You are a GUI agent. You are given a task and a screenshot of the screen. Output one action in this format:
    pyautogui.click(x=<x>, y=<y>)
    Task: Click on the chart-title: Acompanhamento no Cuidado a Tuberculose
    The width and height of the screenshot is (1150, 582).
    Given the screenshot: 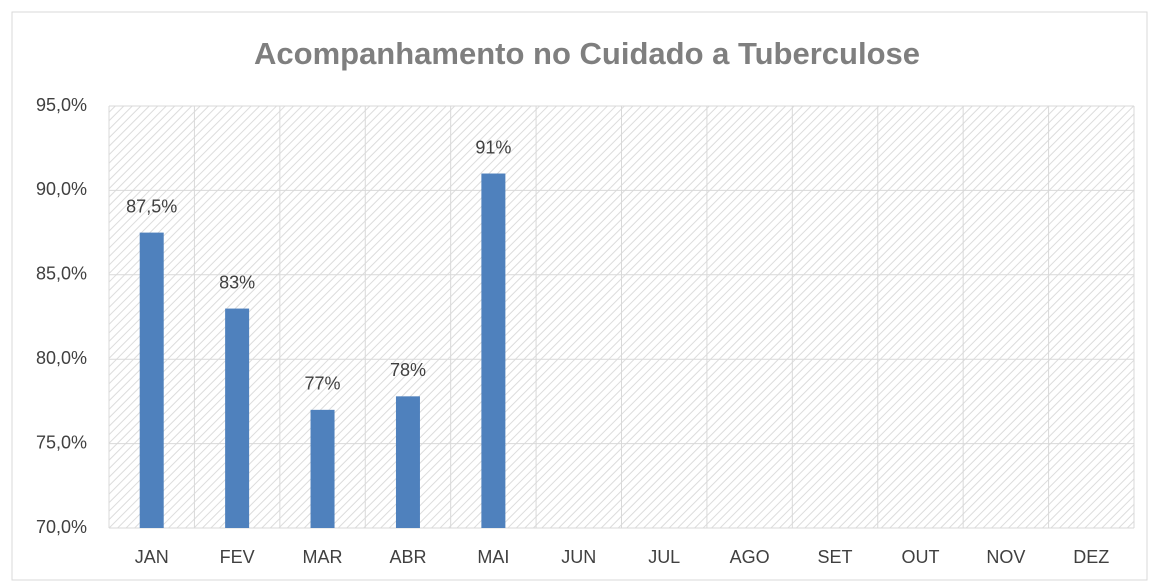 What is the action you would take?
    pyautogui.click(x=587, y=53)
    